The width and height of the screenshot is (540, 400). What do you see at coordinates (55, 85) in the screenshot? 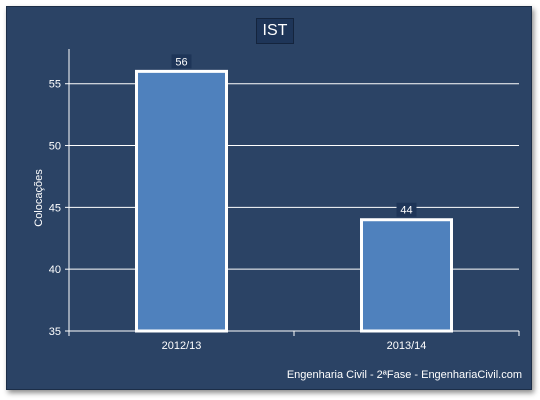
I see `y-tick-label-55: 55` at bounding box center [55, 85].